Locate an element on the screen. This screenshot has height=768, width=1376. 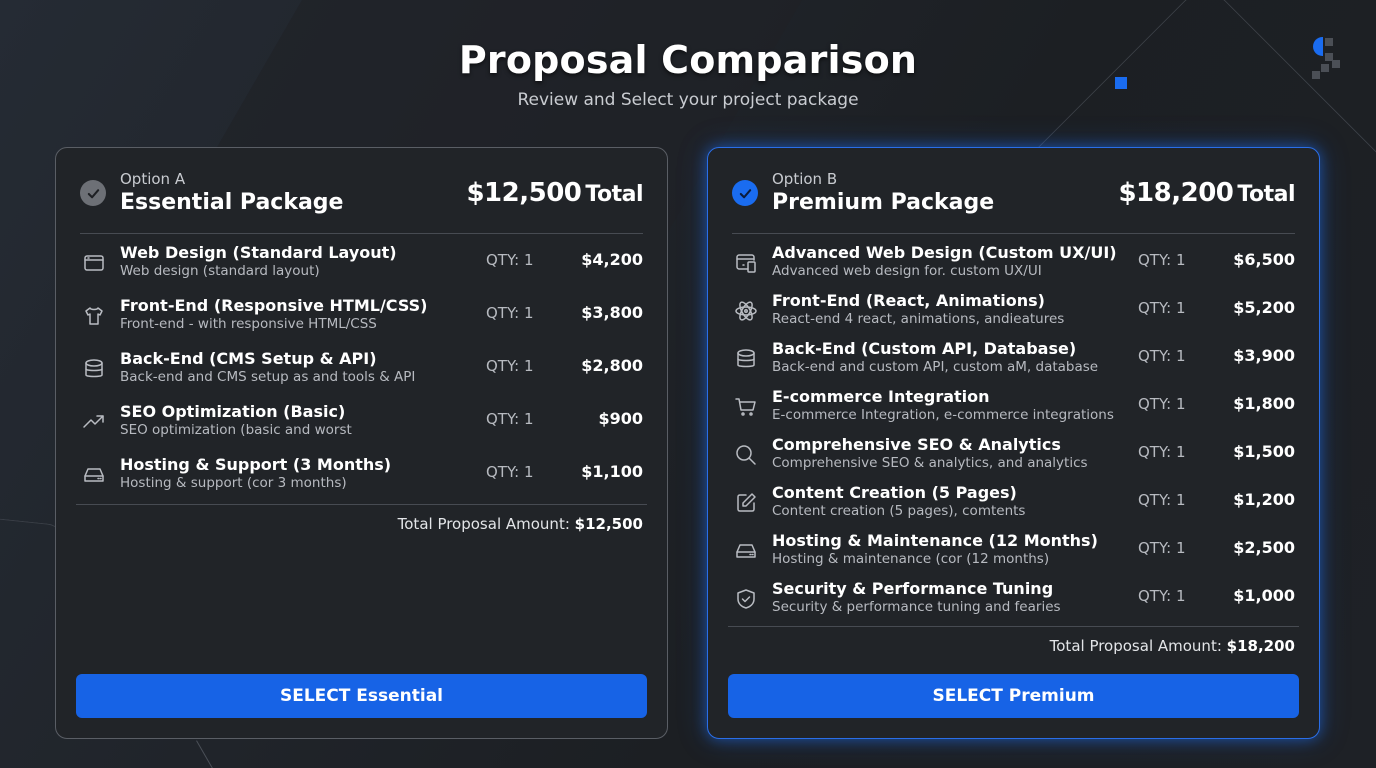
total-value: $18,200 is located at coordinates (1260, 646).